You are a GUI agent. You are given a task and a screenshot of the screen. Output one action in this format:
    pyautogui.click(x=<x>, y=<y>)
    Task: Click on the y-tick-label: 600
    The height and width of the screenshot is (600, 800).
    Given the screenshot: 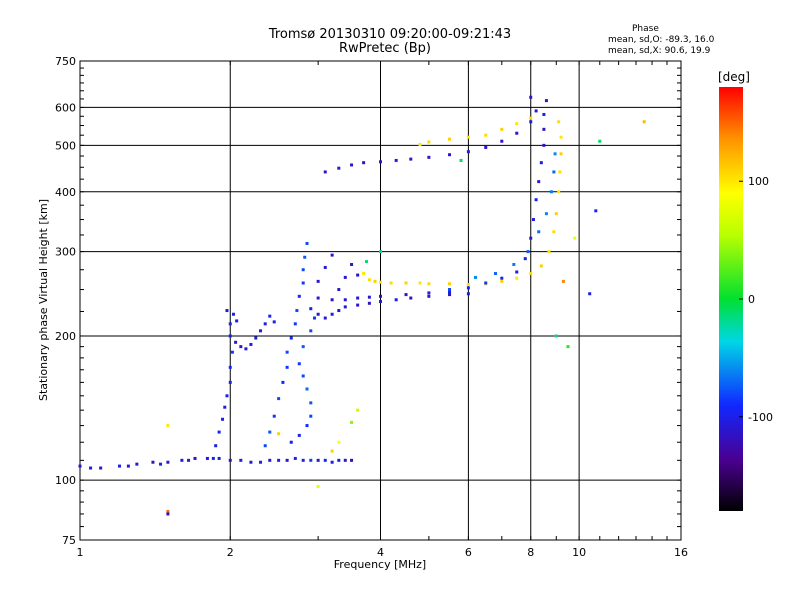 What is the action you would take?
    pyautogui.click(x=65, y=107)
    